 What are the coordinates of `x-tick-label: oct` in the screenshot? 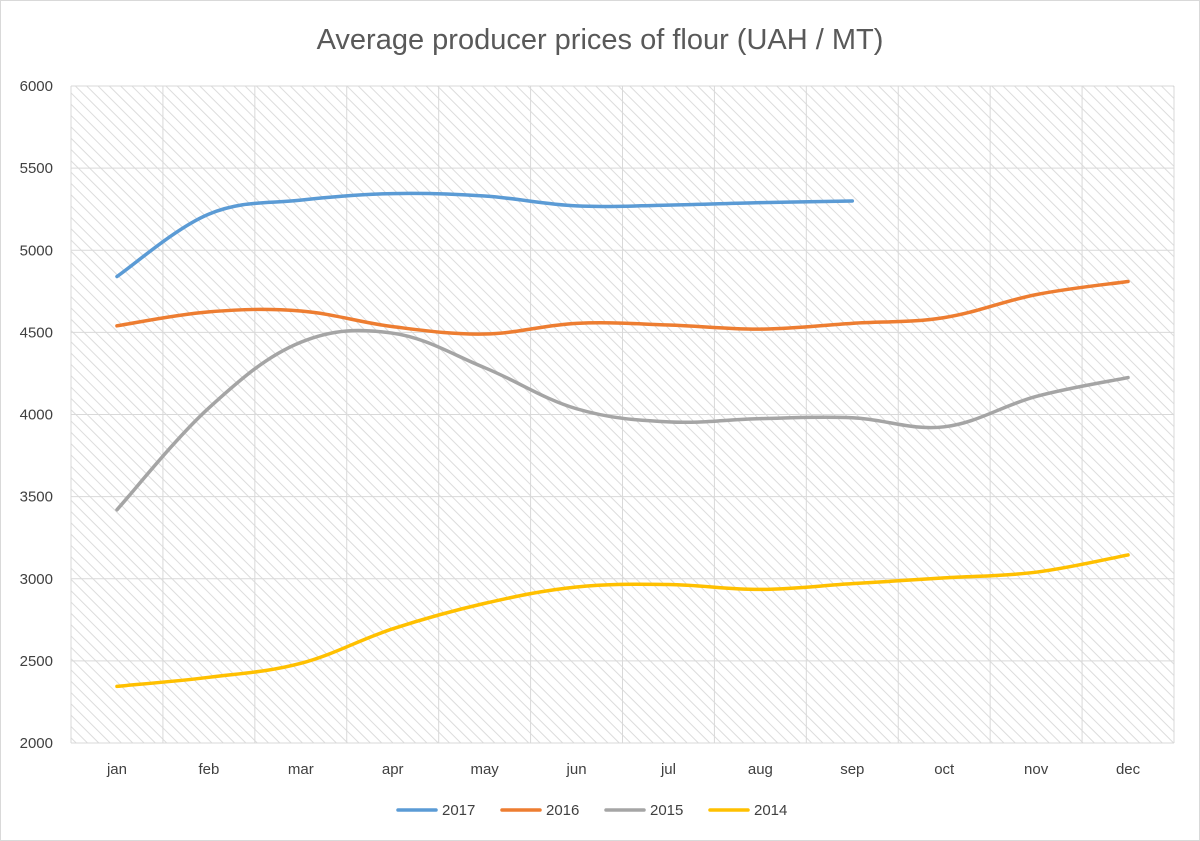 It's located at (944, 769).